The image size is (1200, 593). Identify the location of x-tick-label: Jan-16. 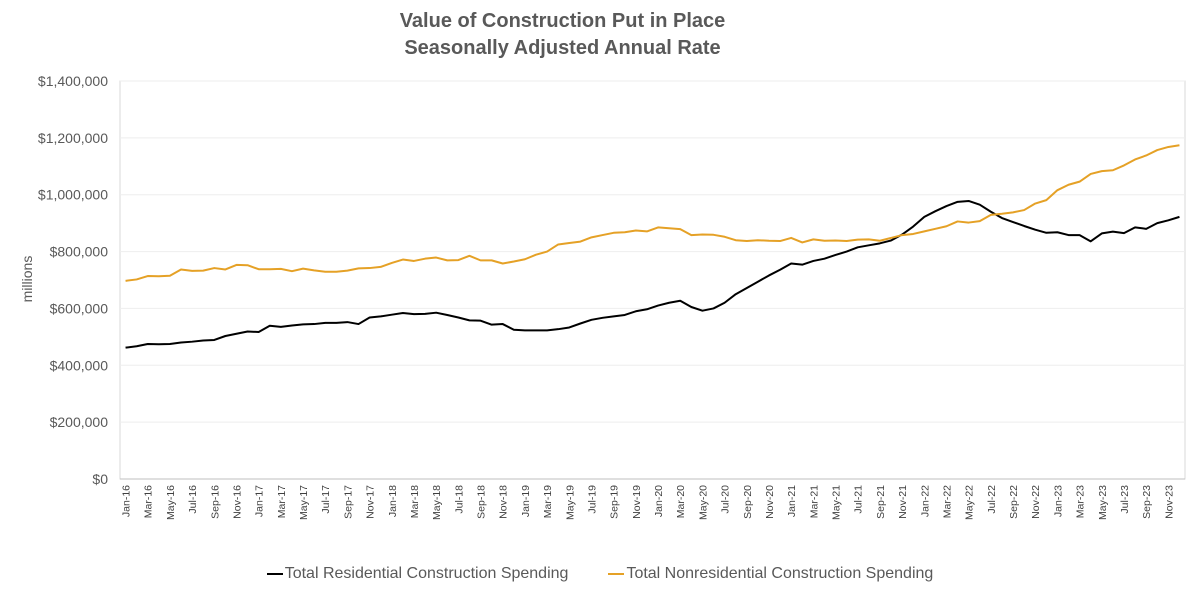
(127, 501).